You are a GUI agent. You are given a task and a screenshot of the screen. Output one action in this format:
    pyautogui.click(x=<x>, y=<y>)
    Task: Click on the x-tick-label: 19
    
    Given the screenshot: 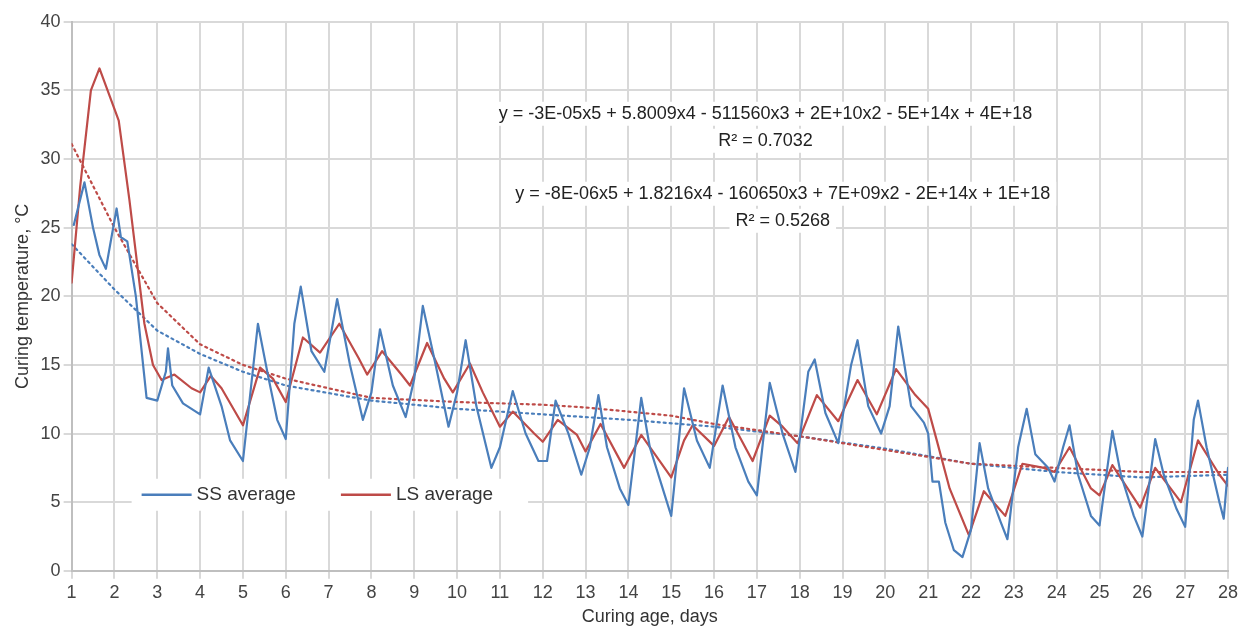 What is the action you would take?
    pyautogui.click(x=842, y=591)
    